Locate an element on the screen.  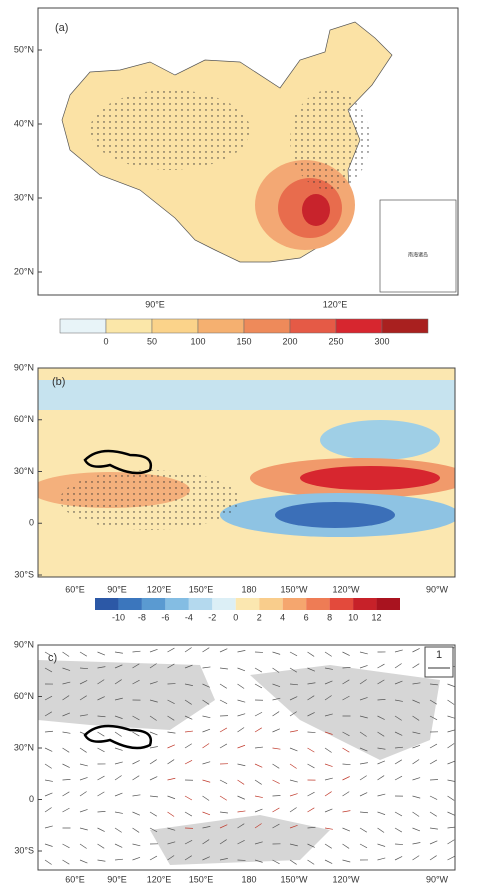
y-tick-label: 40°N is located at coordinates (24, 123).